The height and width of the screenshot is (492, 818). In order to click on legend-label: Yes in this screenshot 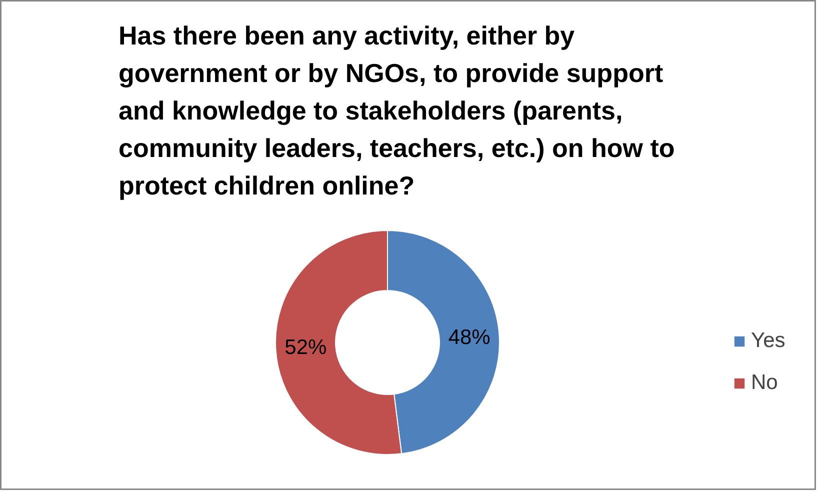, I will do `click(768, 341)`.